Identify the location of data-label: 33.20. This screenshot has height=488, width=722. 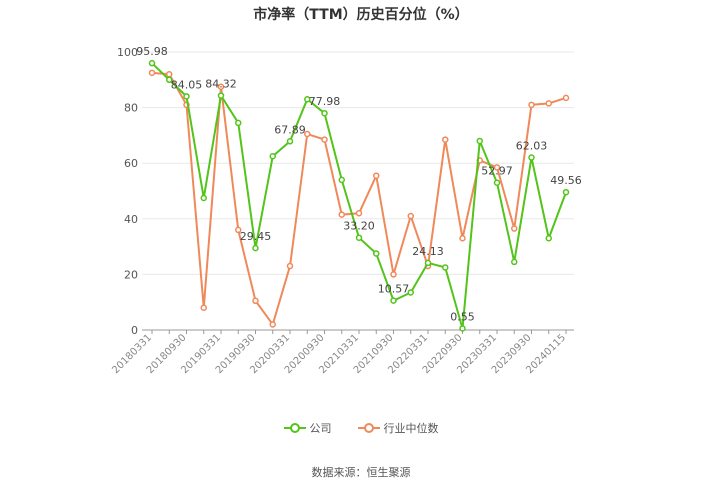
(359, 226).